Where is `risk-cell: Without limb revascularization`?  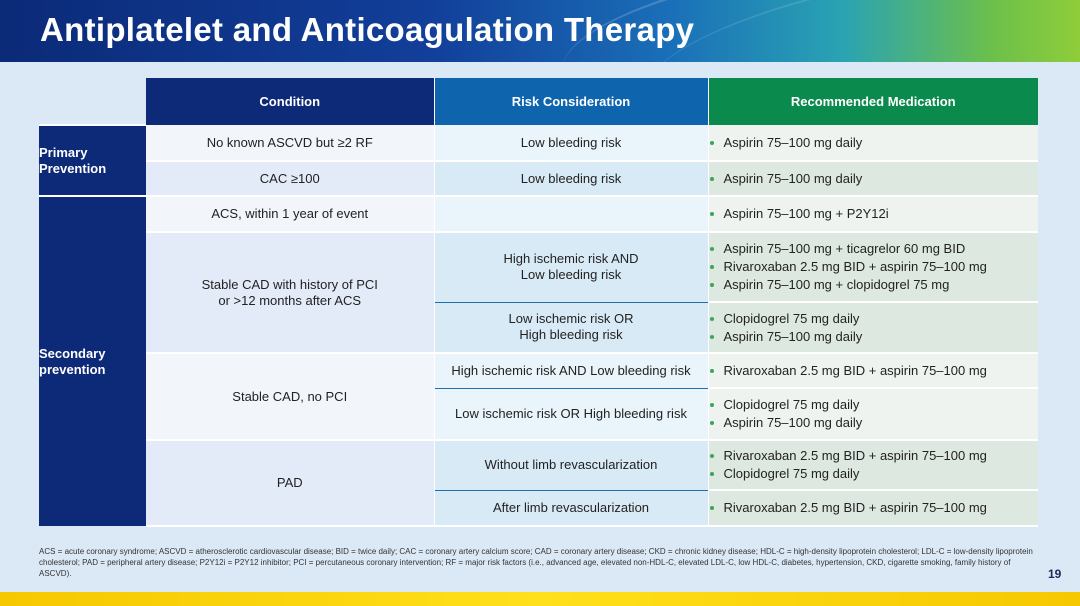 risk-cell: Without limb revascularization is located at coordinates (571, 465).